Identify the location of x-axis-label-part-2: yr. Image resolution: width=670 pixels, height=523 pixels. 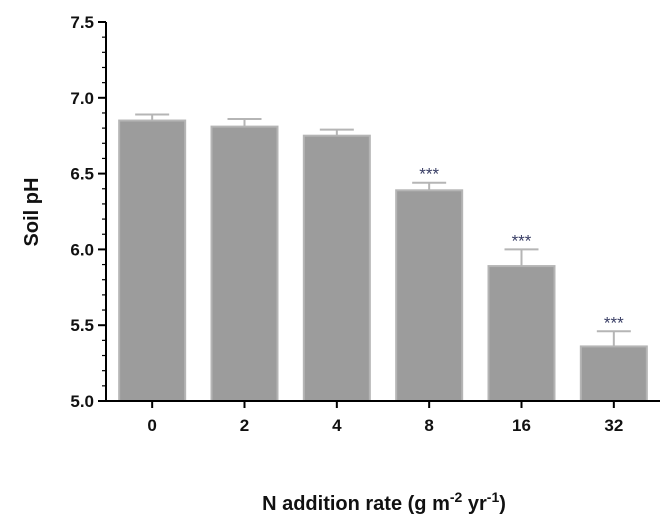
(474, 504).